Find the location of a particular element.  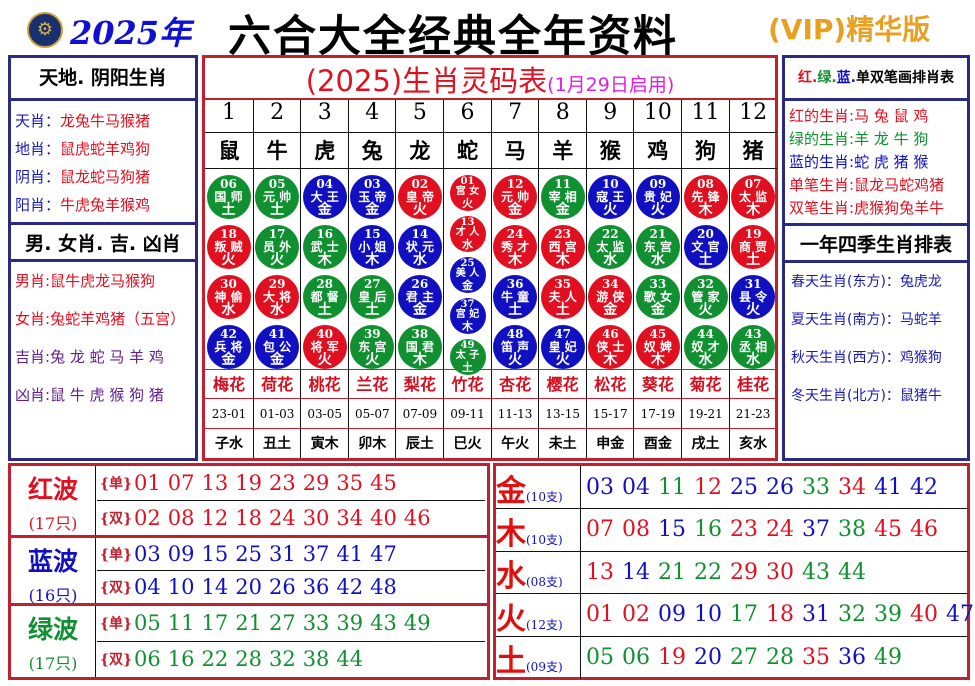

title-part: 蓝. is located at coordinates (846, 78).